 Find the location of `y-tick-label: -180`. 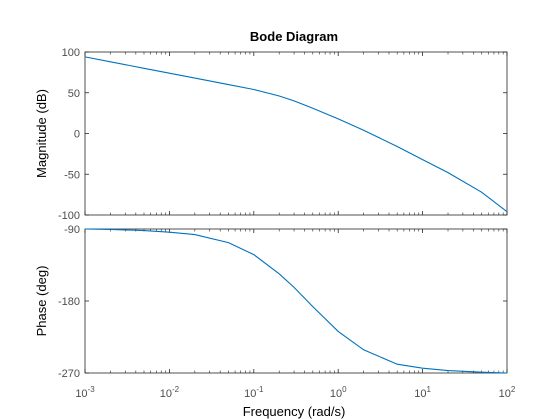

y-tick-label: -180 is located at coordinates (69, 302).